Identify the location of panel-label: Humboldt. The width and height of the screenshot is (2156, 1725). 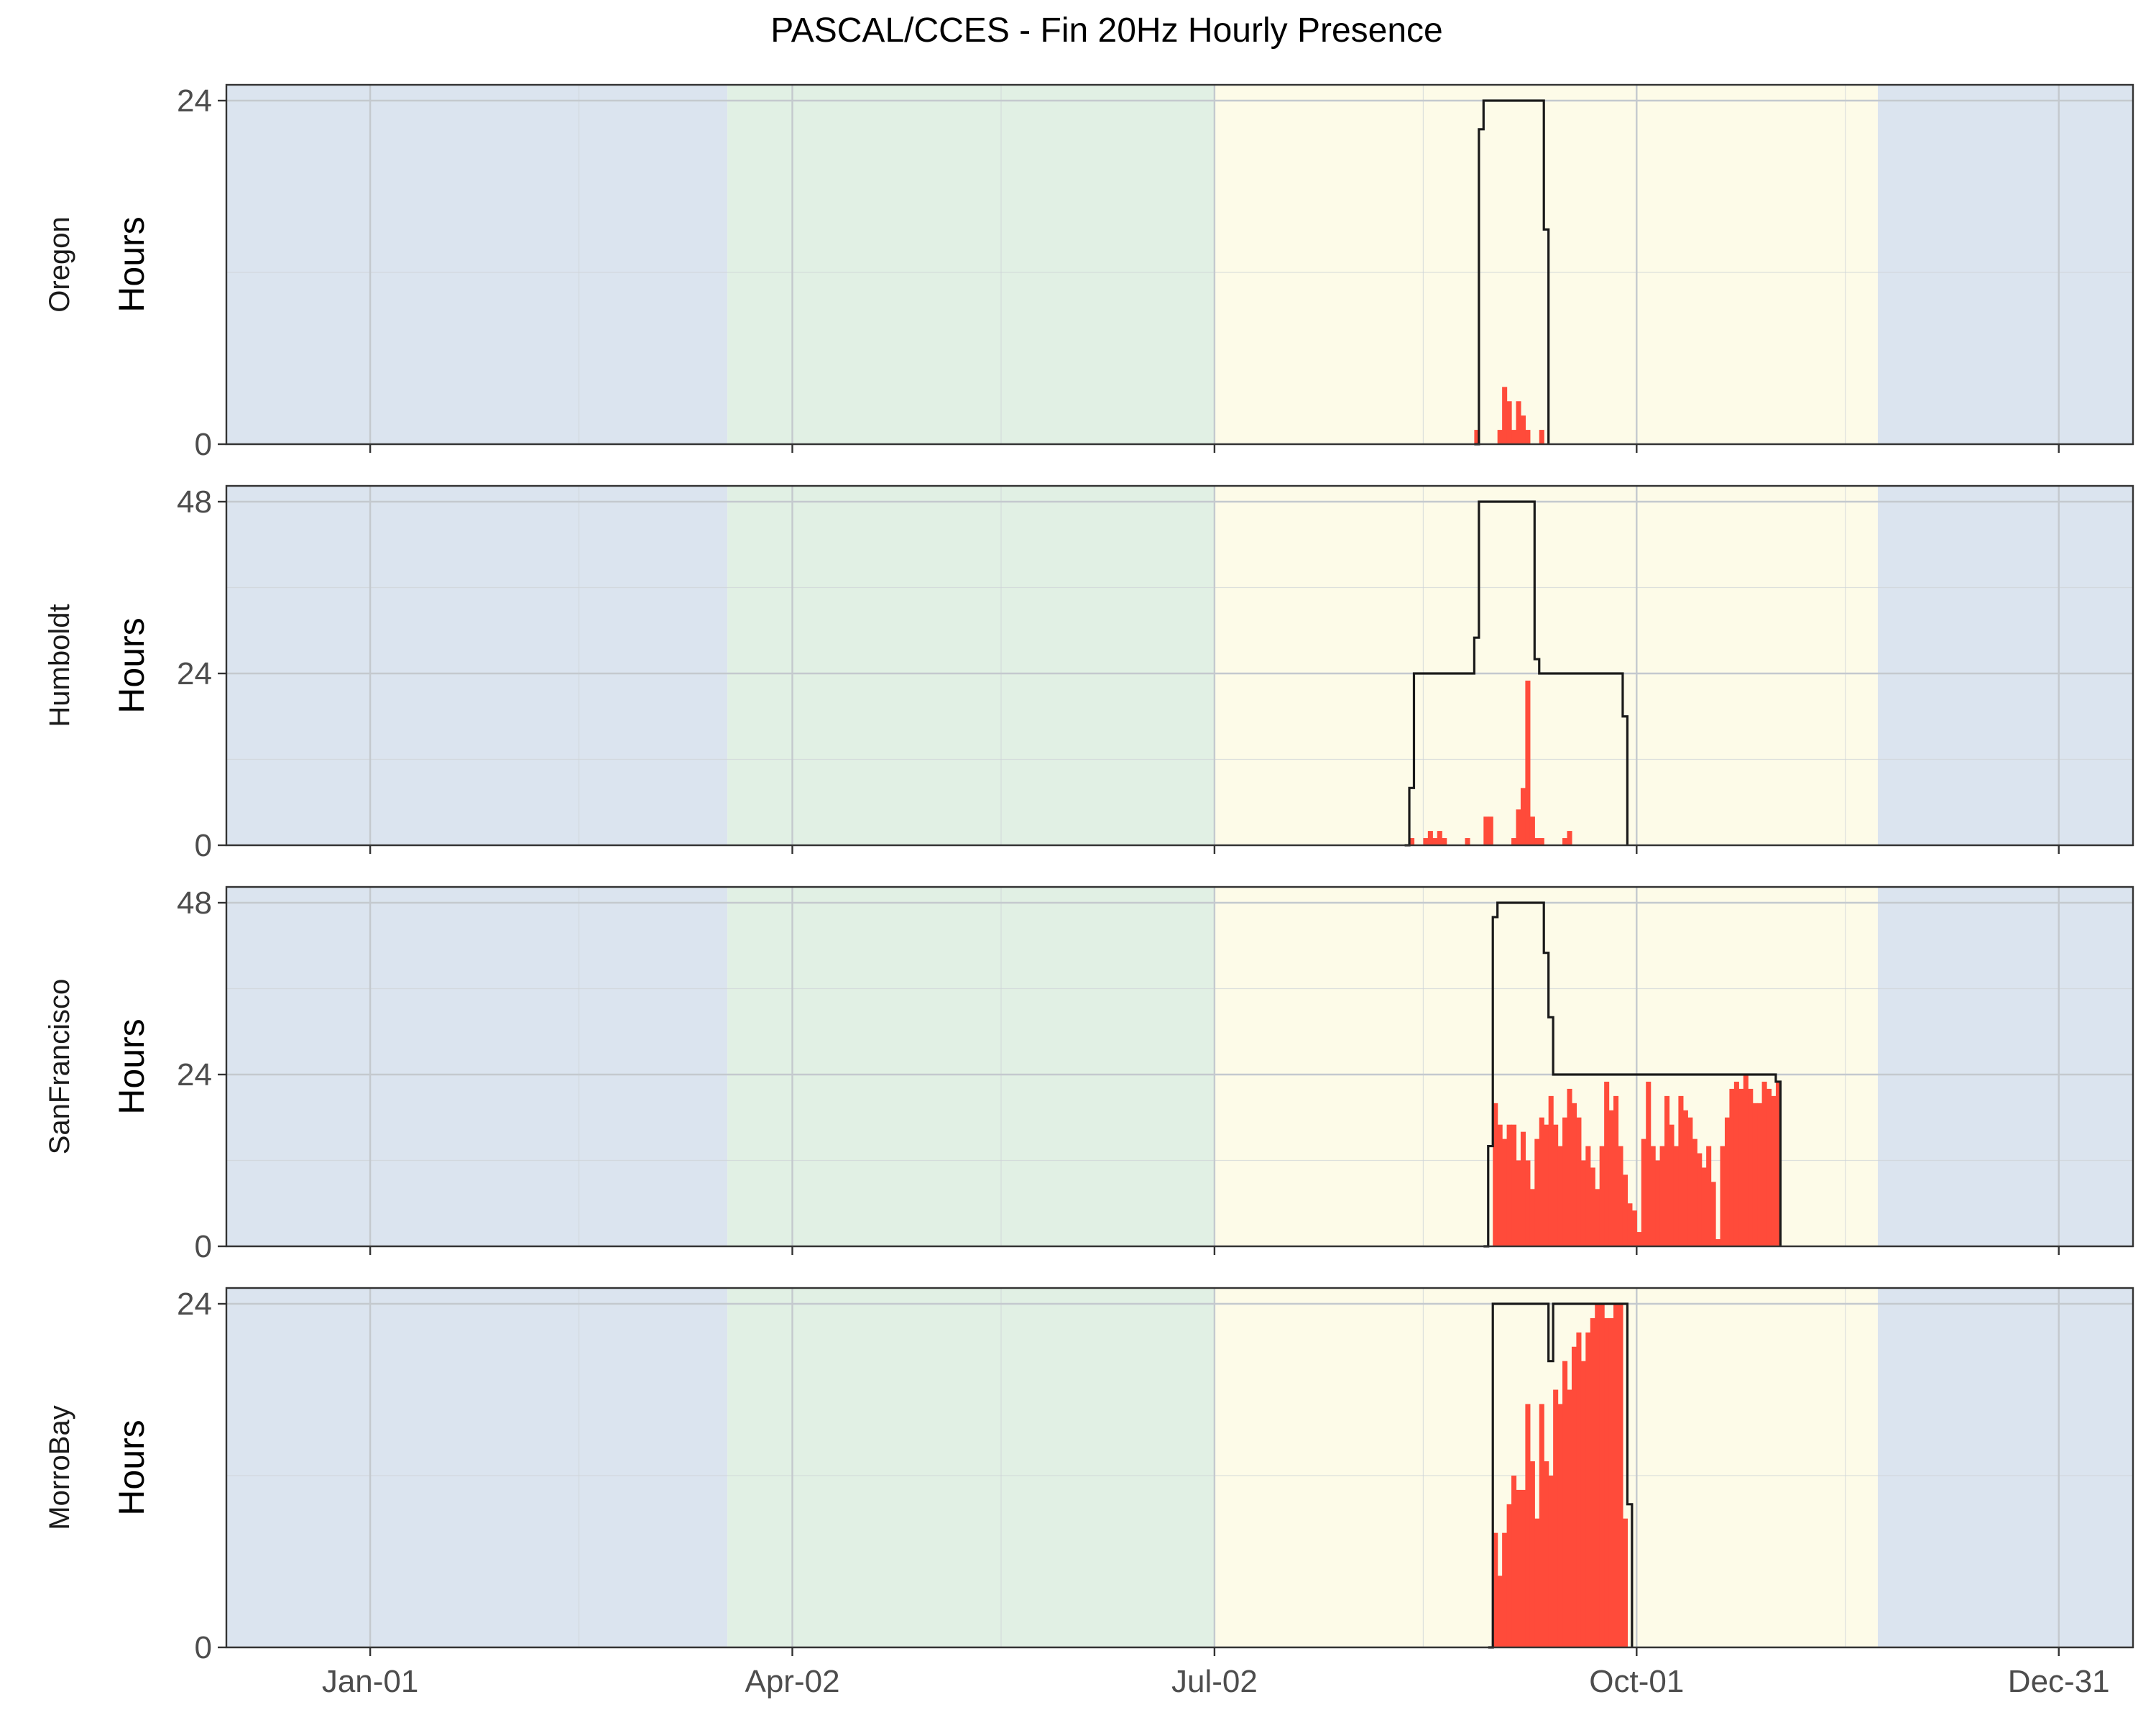
(59, 665).